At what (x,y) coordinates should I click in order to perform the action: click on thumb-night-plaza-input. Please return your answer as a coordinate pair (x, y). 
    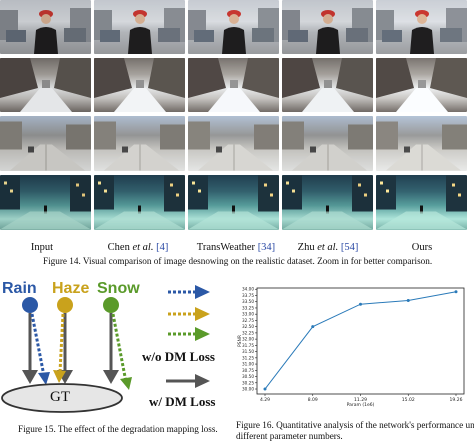
    Looking at the image, I should click on (45, 202).